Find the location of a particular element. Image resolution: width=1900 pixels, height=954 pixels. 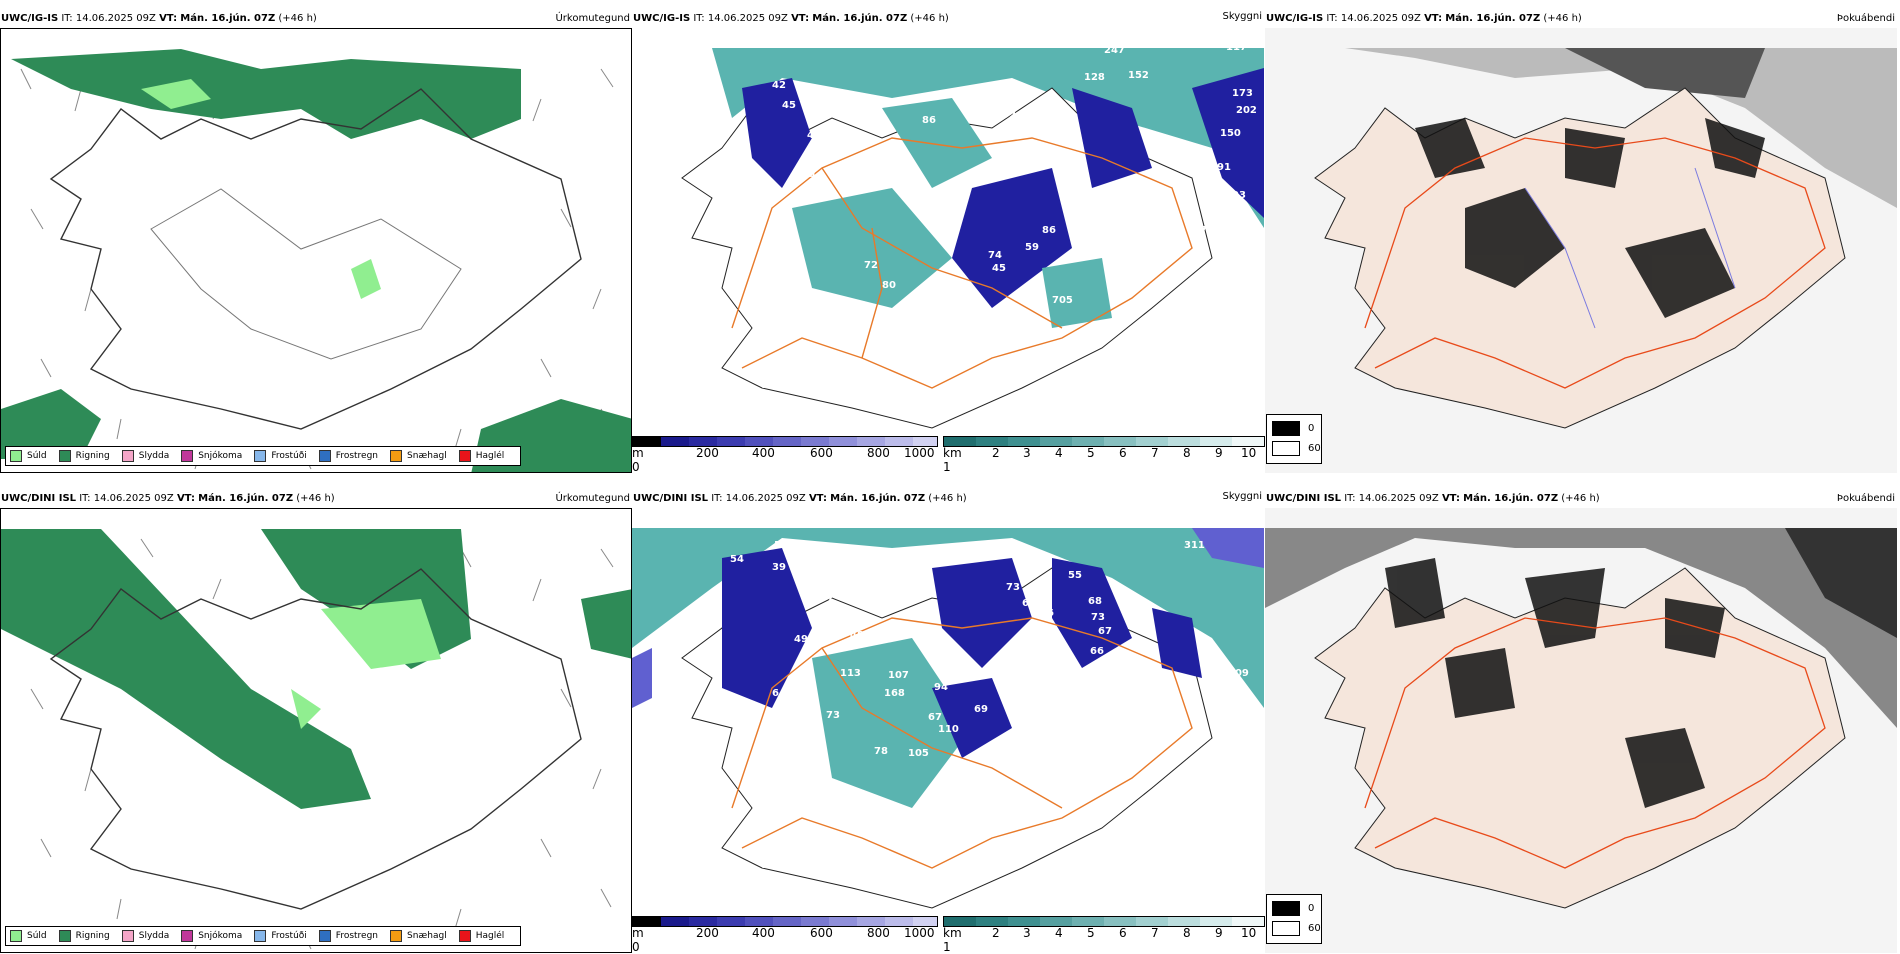

iceland-visibility is located at coordinates (947, 253).